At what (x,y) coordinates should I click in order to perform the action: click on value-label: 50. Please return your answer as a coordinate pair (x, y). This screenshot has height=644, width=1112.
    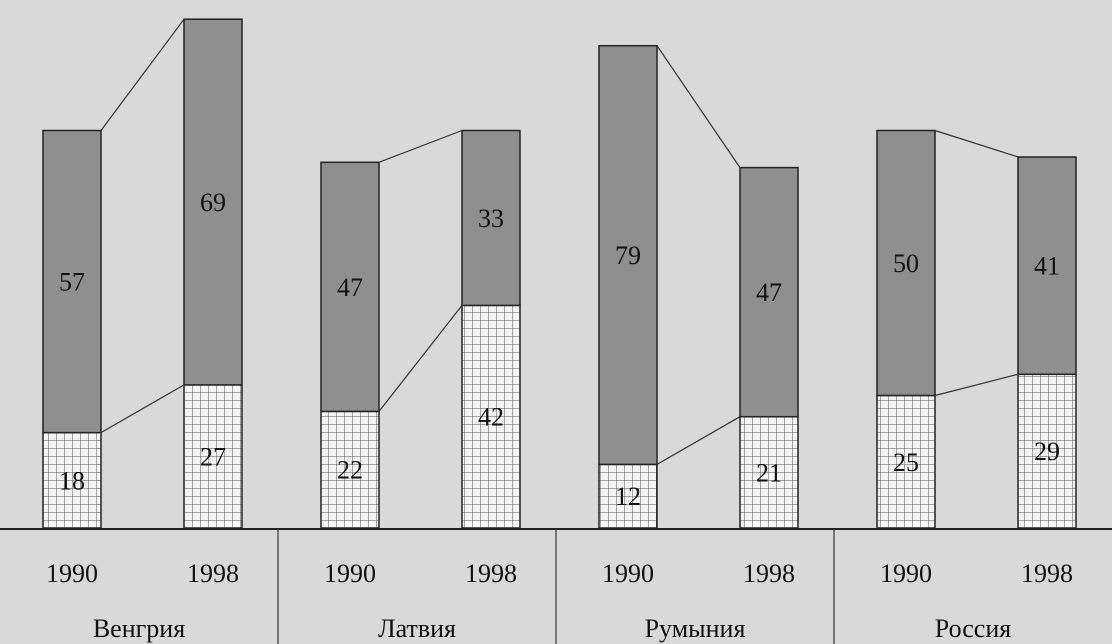
    Looking at the image, I should click on (906, 263).